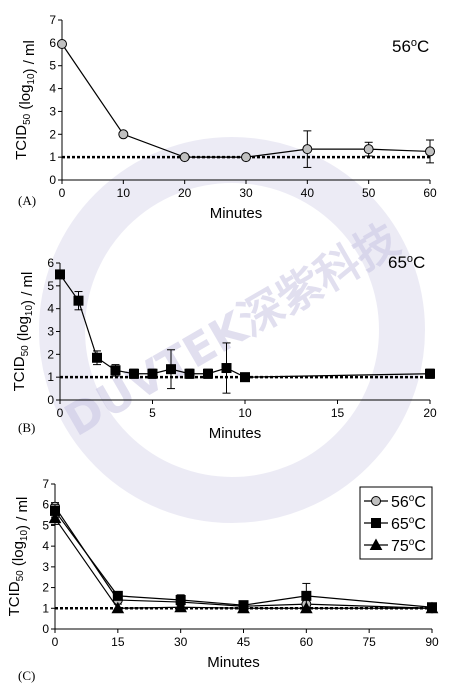 This screenshot has width=462, height=695. Describe the element at coordinates (244, 642) in the screenshot. I see `x-tick-label: 45` at that location.